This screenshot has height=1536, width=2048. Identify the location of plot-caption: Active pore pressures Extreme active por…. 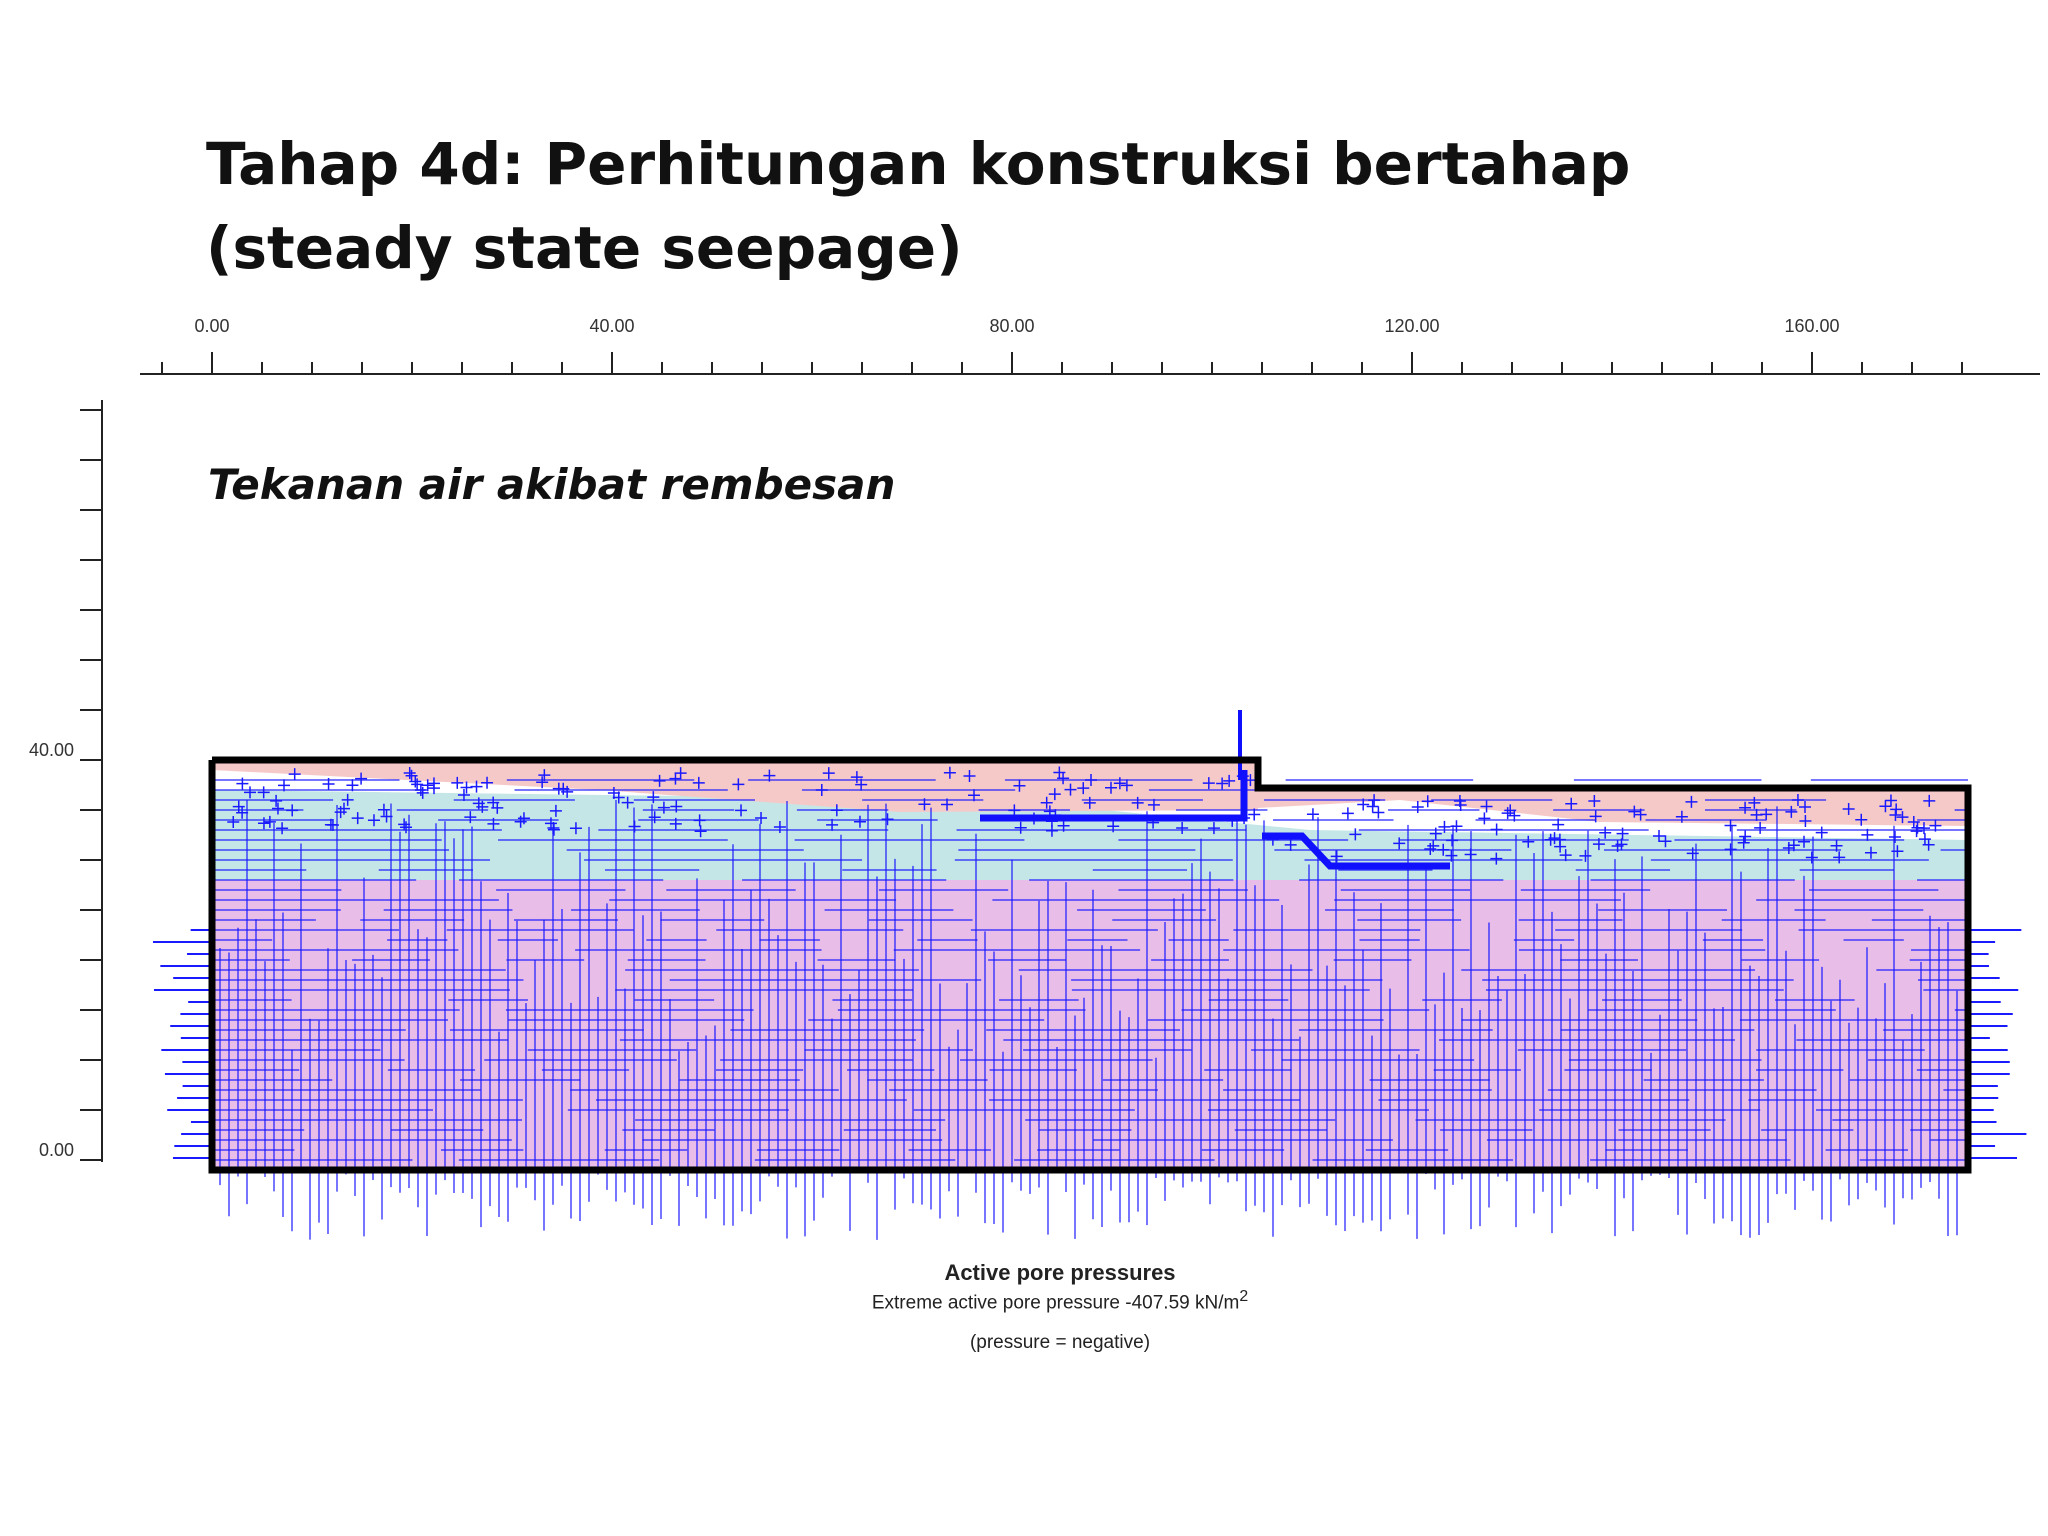
(1060, 1307).